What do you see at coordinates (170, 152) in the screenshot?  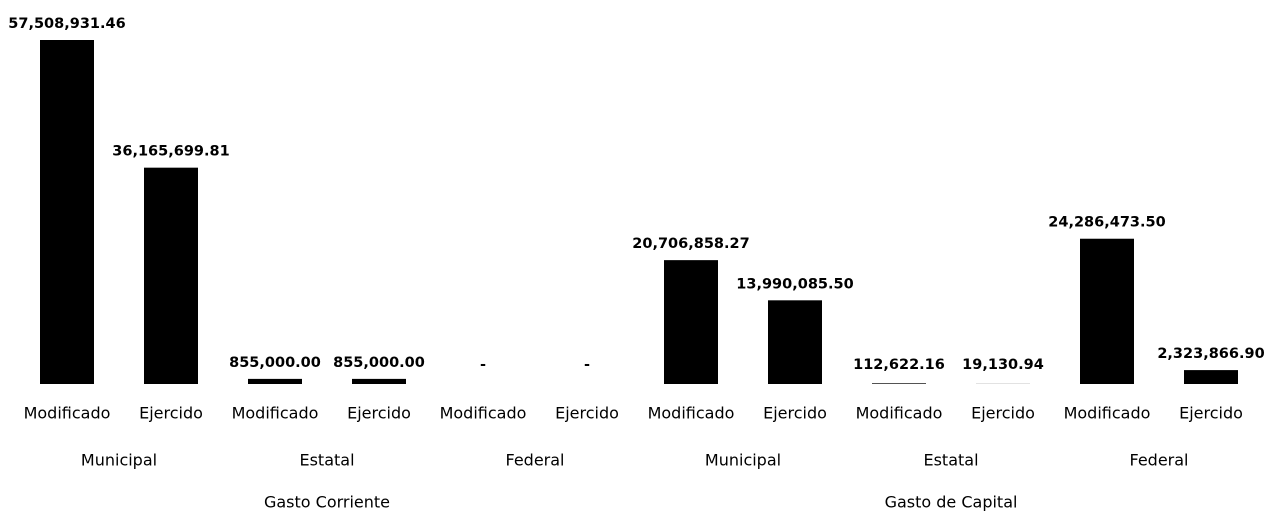 I see `value-label: 36,165,699.81` at bounding box center [170, 152].